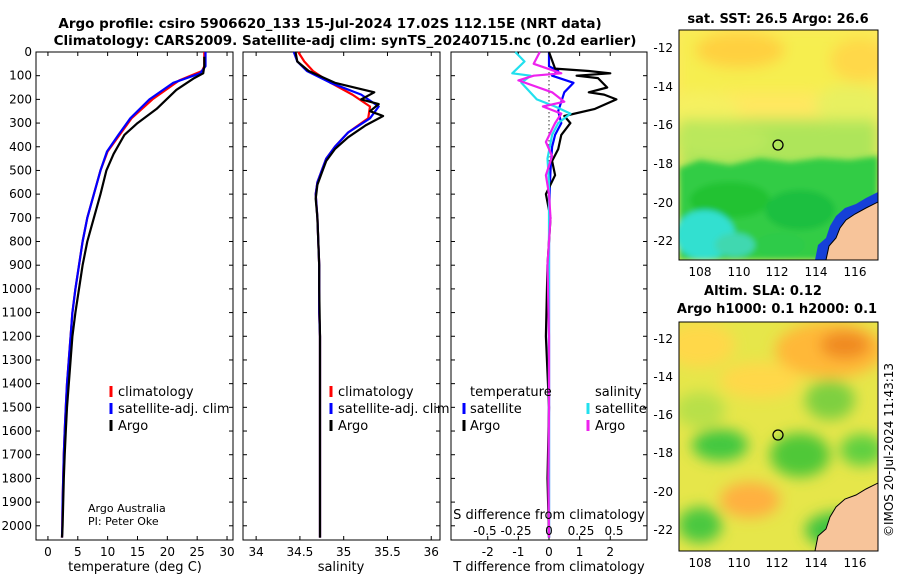 The width and height of the screenshot is (900, 580). What do you see at coordinates (549, 531) in the screenshot?
I see `s-tick-3: 0` at bounding box center [549, 531].